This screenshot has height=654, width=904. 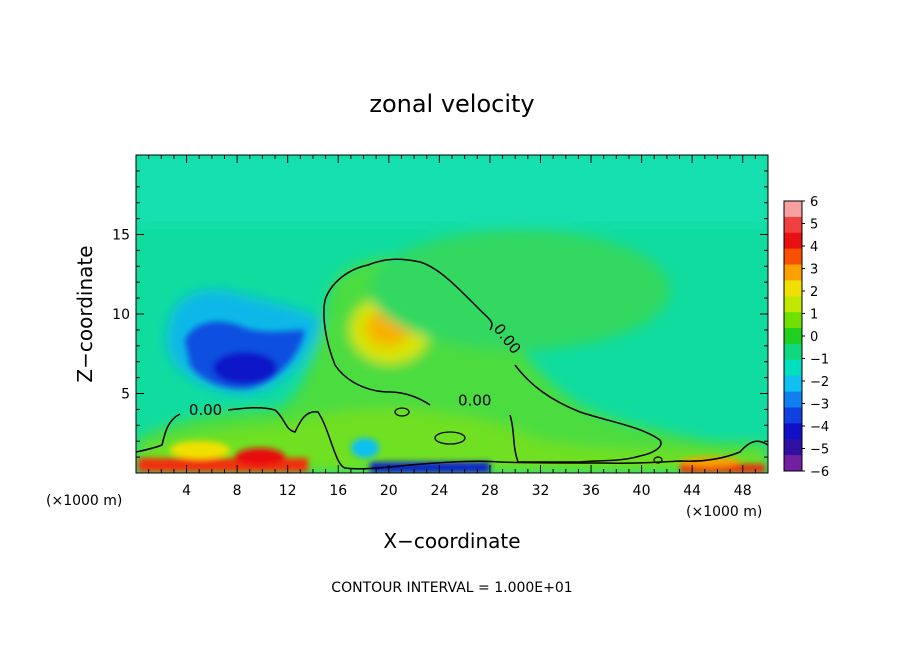 I want to click on zero-contour-main, so click(x=452, y=438).